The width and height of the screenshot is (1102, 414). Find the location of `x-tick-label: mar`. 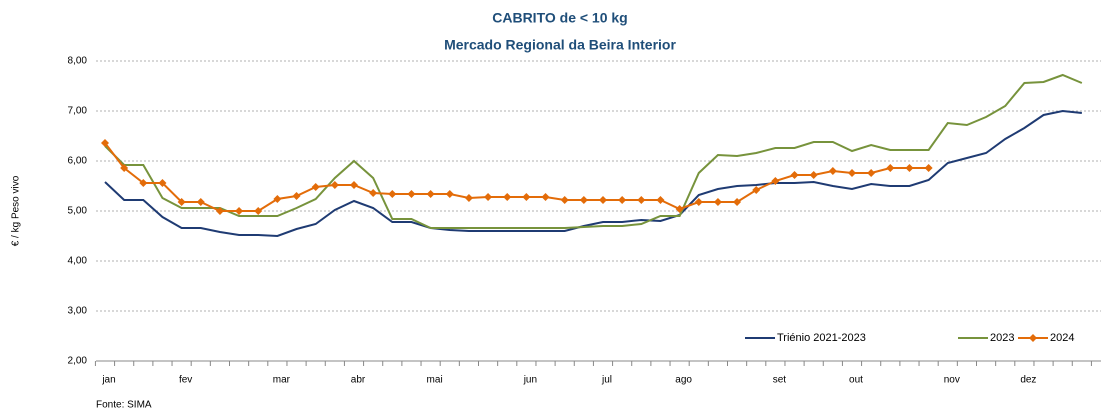

x-tick-label: mar is located at coordinates (282, 380).